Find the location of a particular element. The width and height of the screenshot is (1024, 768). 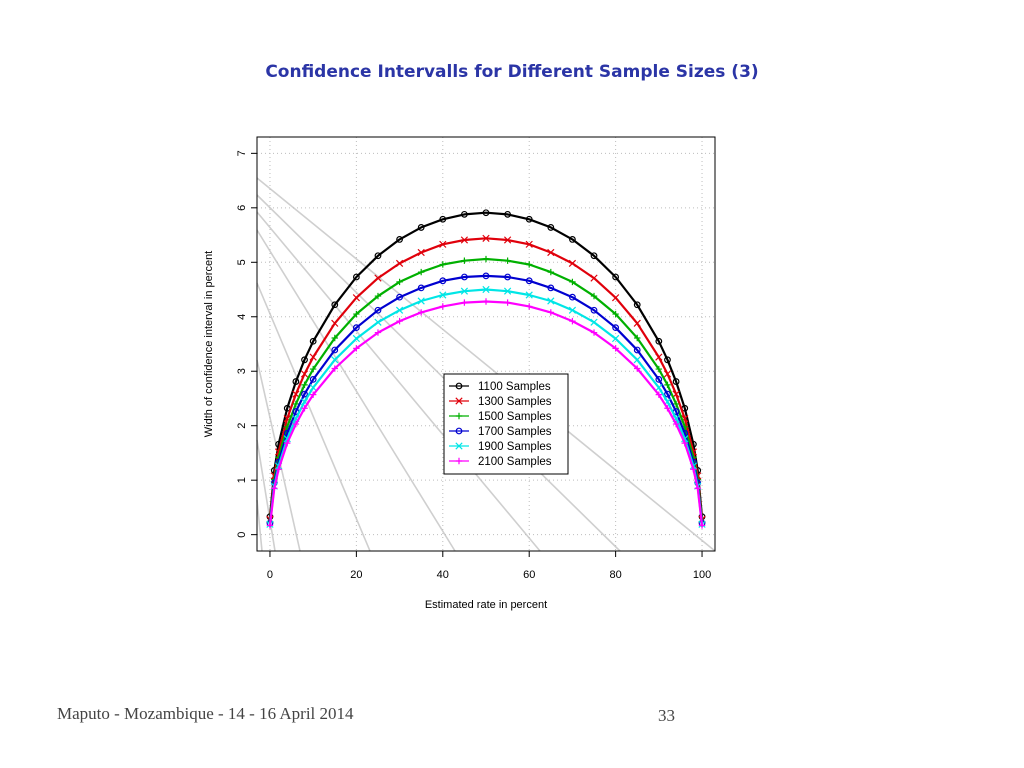

legend-label: 2100 Samples is located at coordinates (515, 462).